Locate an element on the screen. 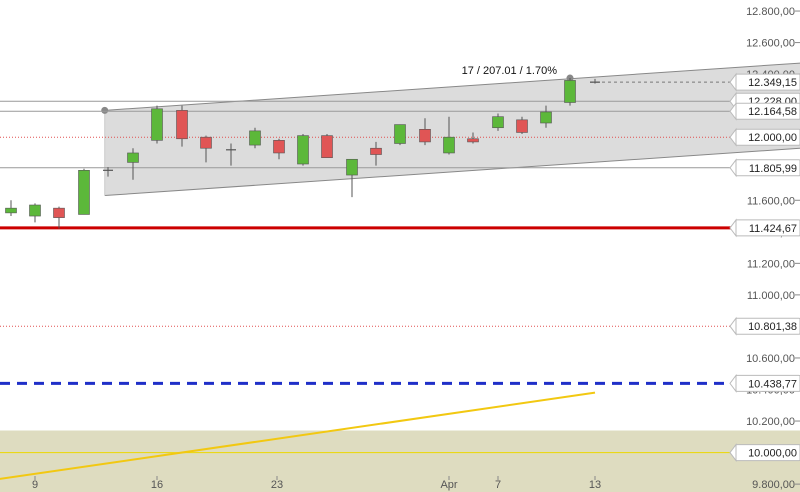 Image resolution: width=800 pixels, height=492 pixels. x-axis: 9 16 23 Apr 7 13 is located at coordinates (316, 483).